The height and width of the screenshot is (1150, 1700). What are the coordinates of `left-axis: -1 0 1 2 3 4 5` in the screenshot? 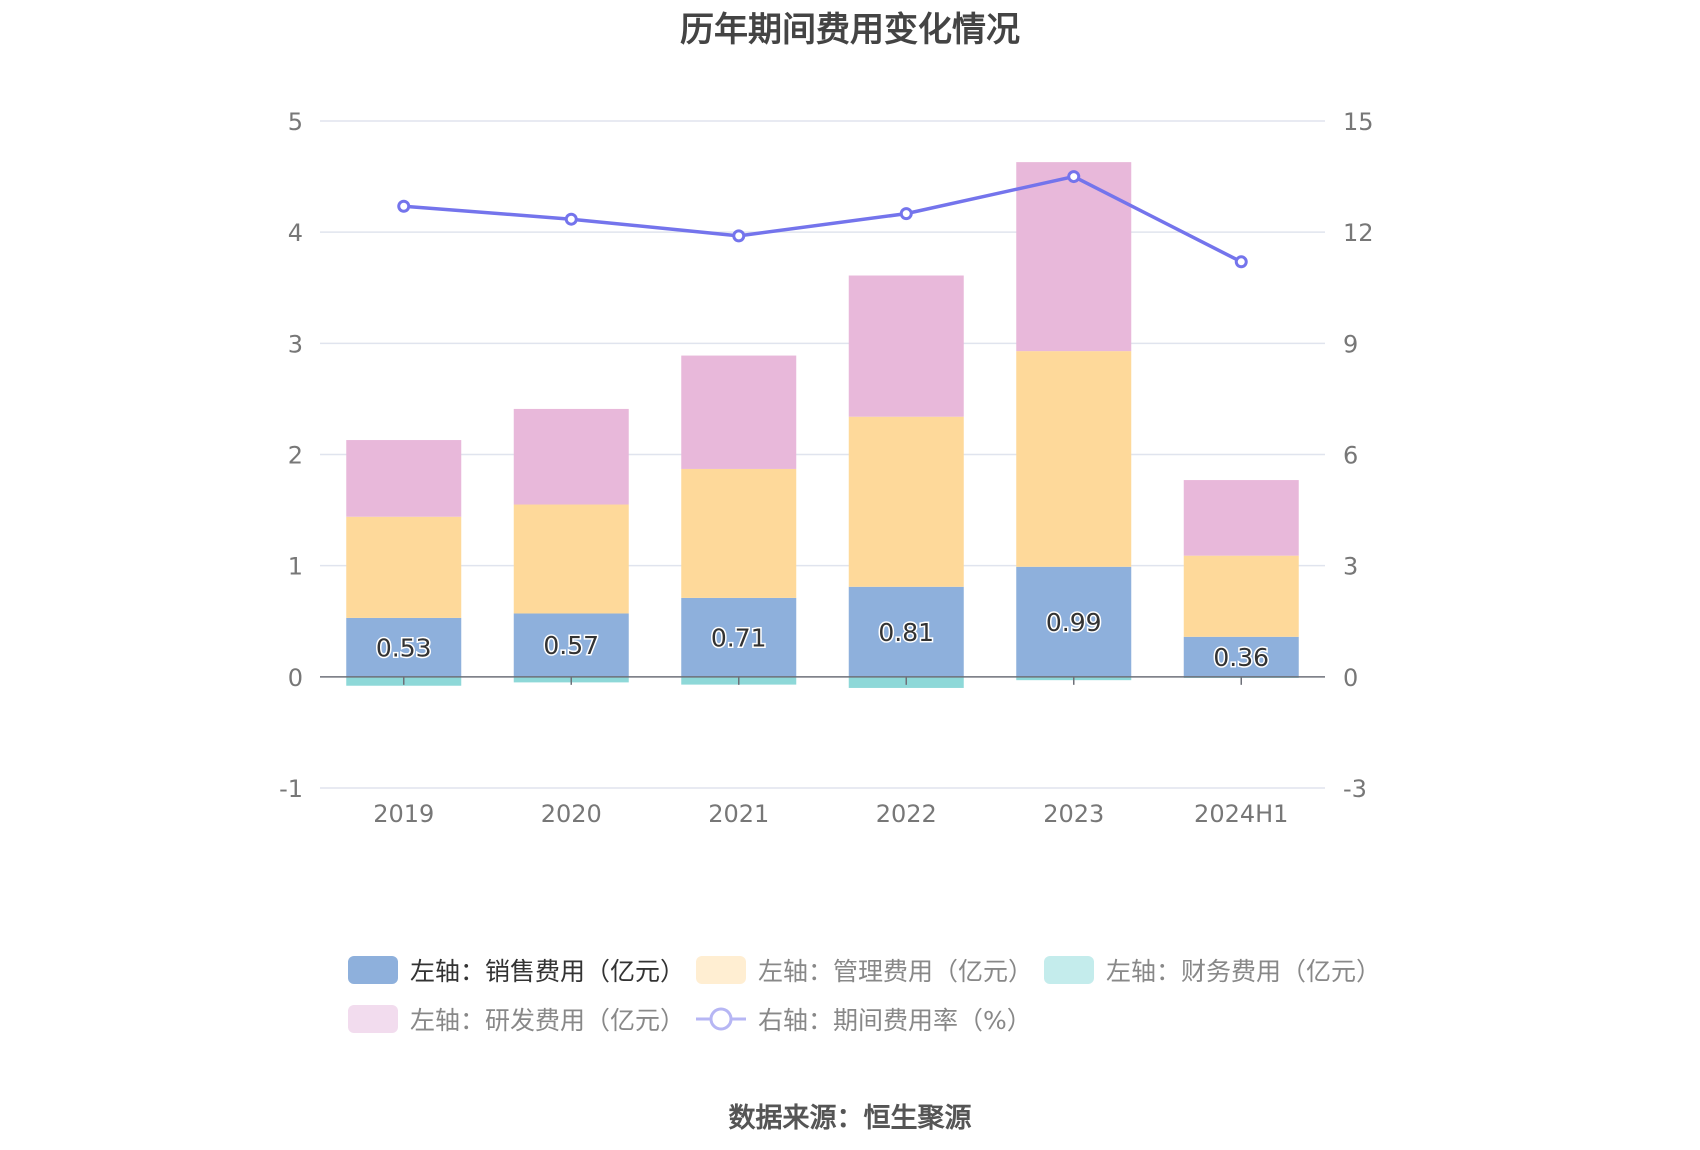 It's located at (291, 455).